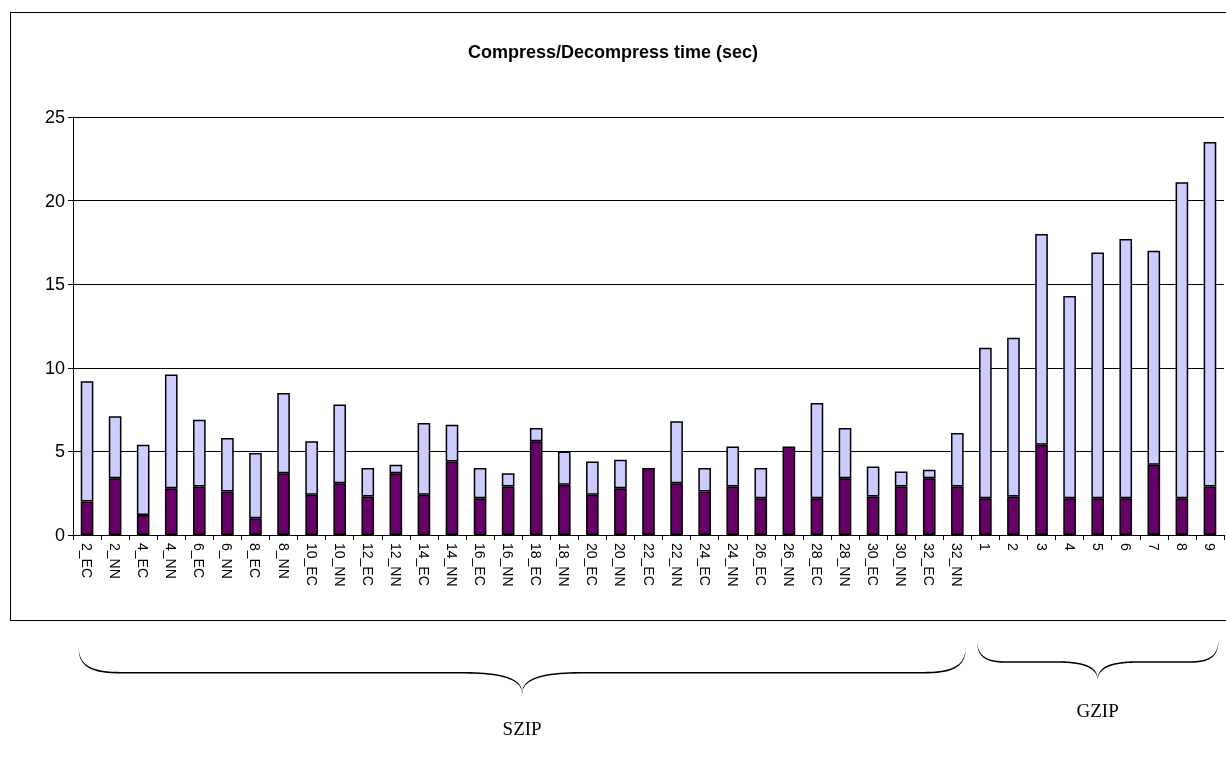  Describe the element at coordinates (87, 561) in the screenshot. I see `x-tick-label: 2_EC` at that location.